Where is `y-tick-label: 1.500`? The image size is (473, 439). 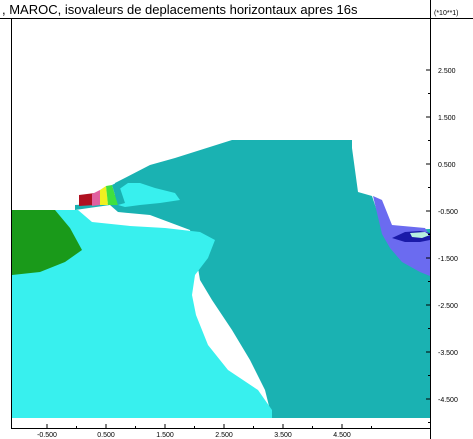
y-tick-label: 1.500 is located at coordinates (447, 118).